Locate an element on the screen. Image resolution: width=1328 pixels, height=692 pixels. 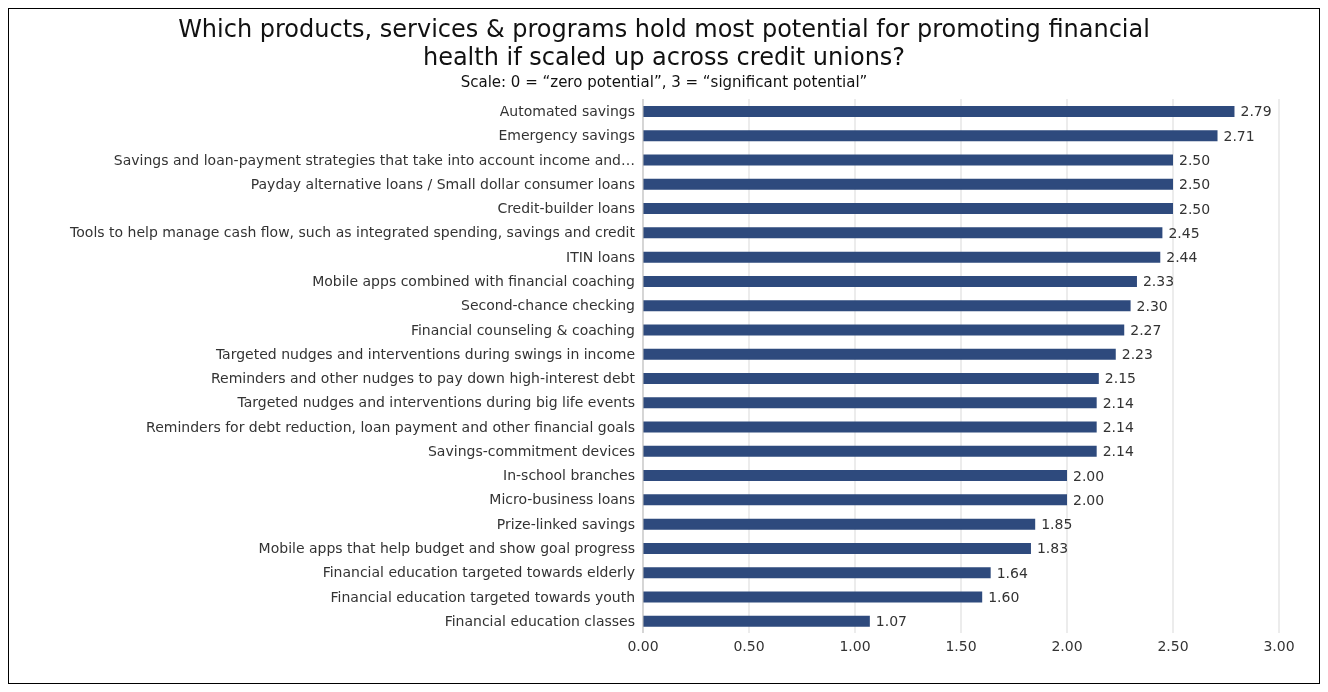
y-tick-label: Payday alternative loans / Small dollar consumer loans is located at coordinates (442, 183).